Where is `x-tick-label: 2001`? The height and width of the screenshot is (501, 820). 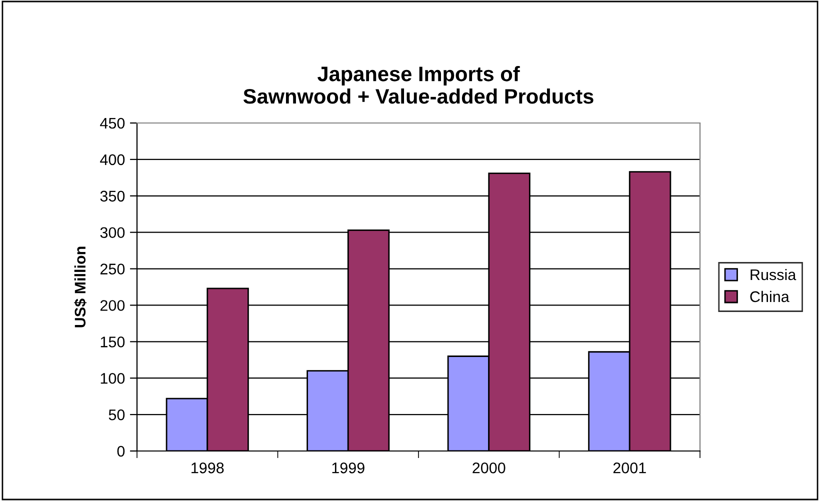 x-tick-label: 2001 is located at coordinates (629, 468).